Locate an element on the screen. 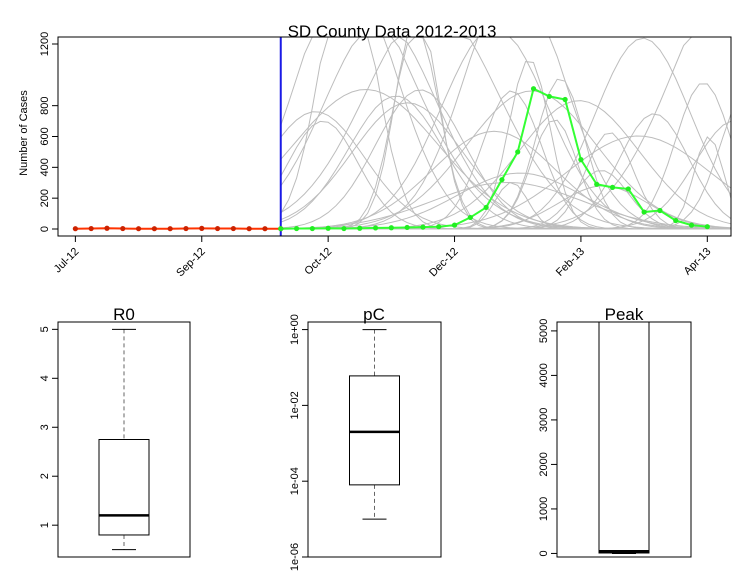 The height and width of the screenshot is (586, 750). y-tick-label: 1e-06 is located at coordinates (295, 557).